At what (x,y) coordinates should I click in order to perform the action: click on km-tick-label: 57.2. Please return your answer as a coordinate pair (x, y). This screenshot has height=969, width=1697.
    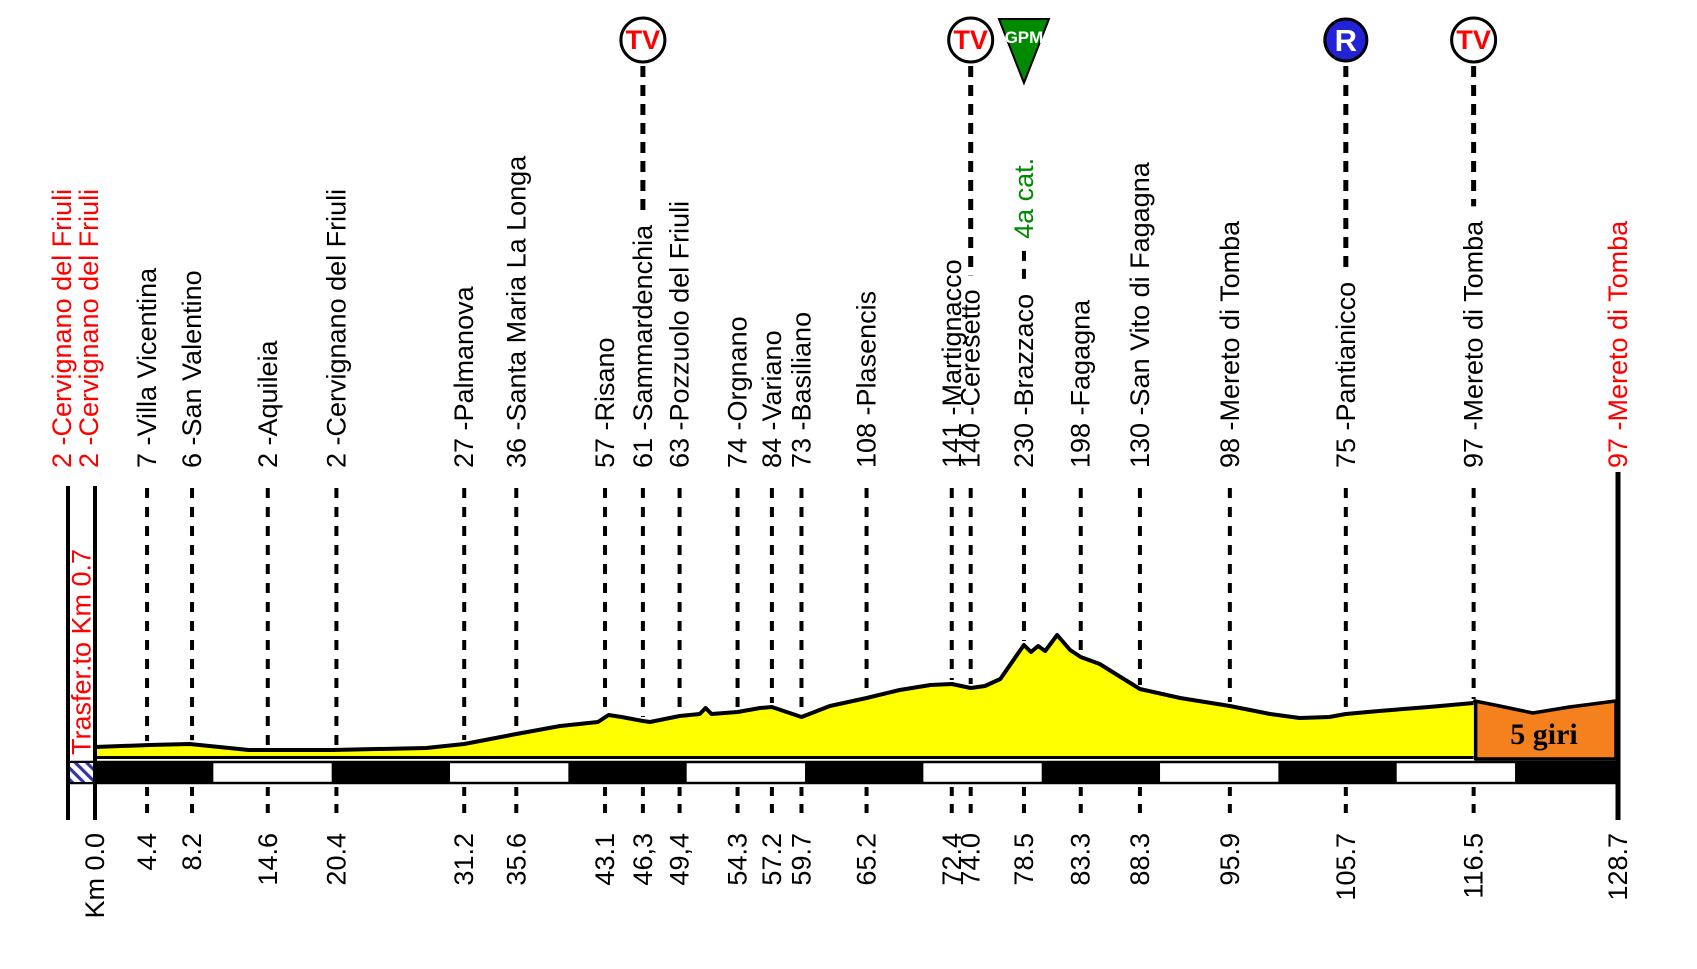
    Looking at the image, I should click on (772, 859).